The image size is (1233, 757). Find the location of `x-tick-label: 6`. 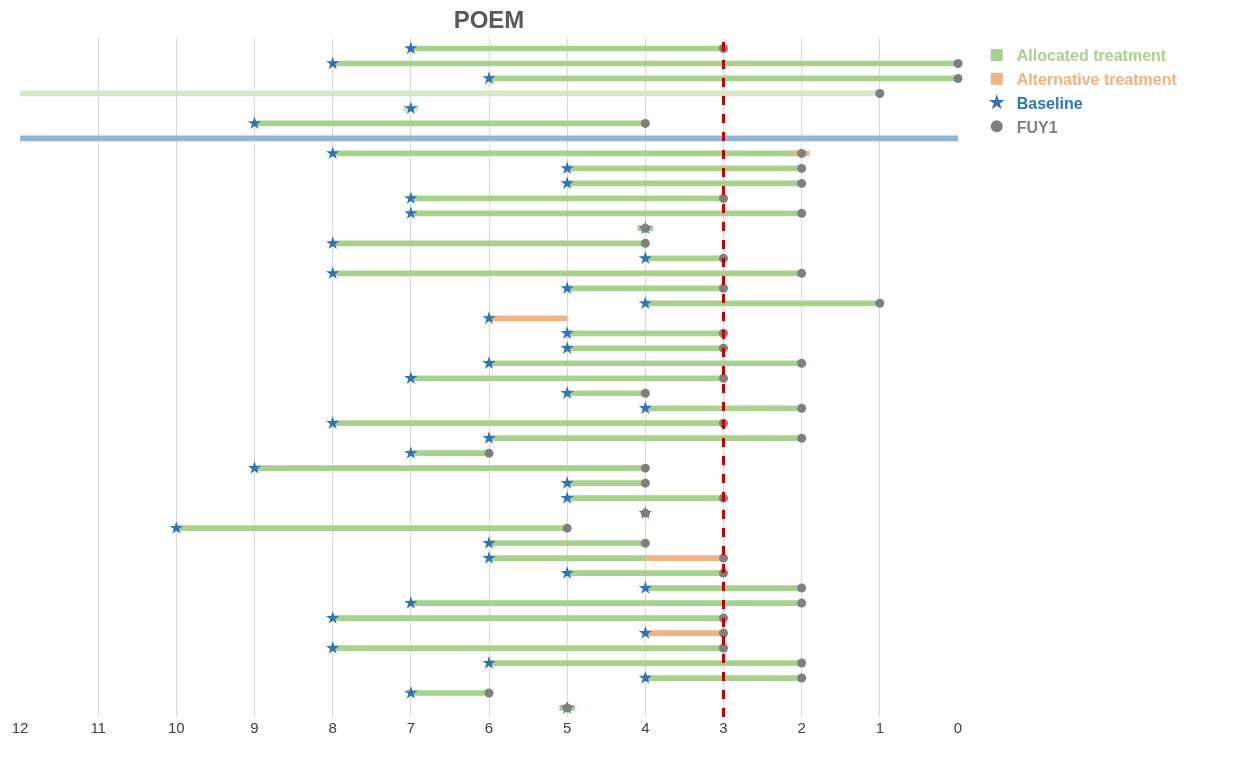

x-tick-label: 6 is located at coordinates (489, 727).